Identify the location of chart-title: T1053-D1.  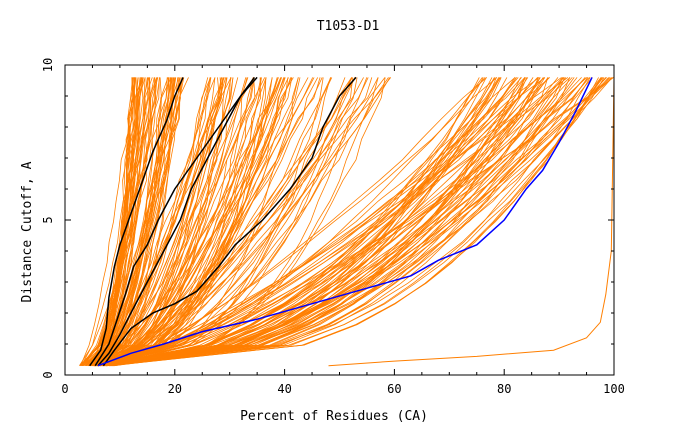
(348, 26).